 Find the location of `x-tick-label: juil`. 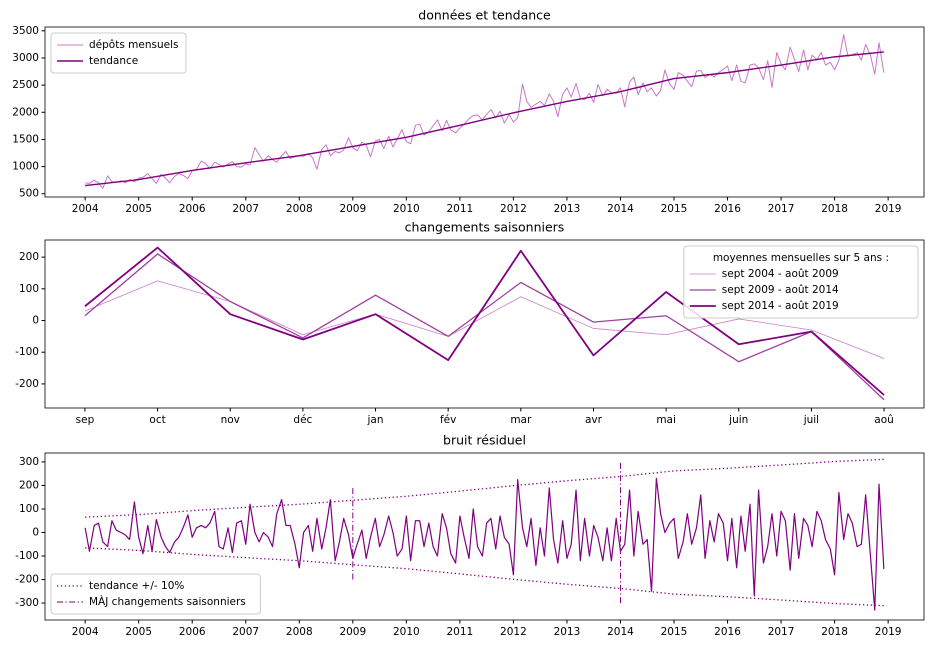

x-tick-label: juil is located at coordinates (811, 420).